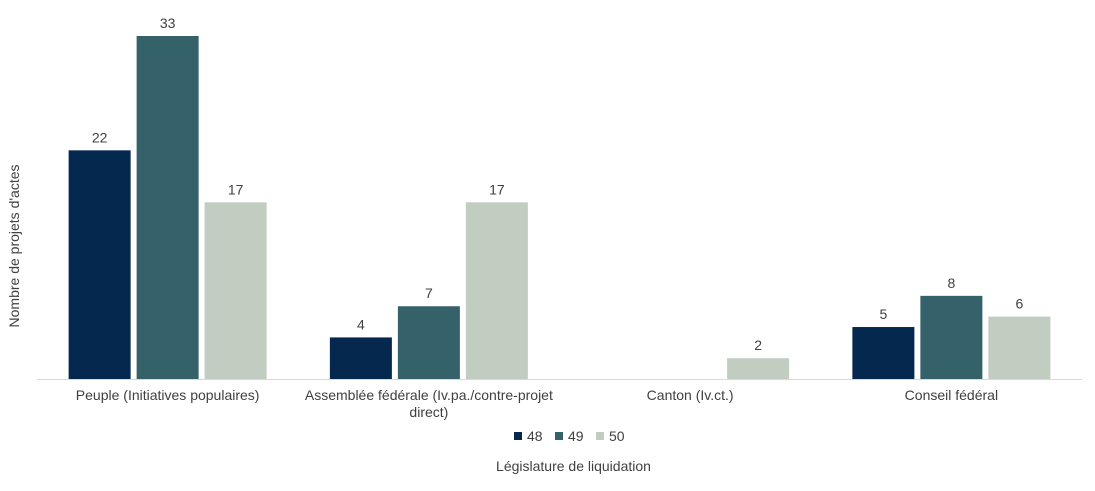  I want to click on data-label-48-0: 22, so click(100, 137).